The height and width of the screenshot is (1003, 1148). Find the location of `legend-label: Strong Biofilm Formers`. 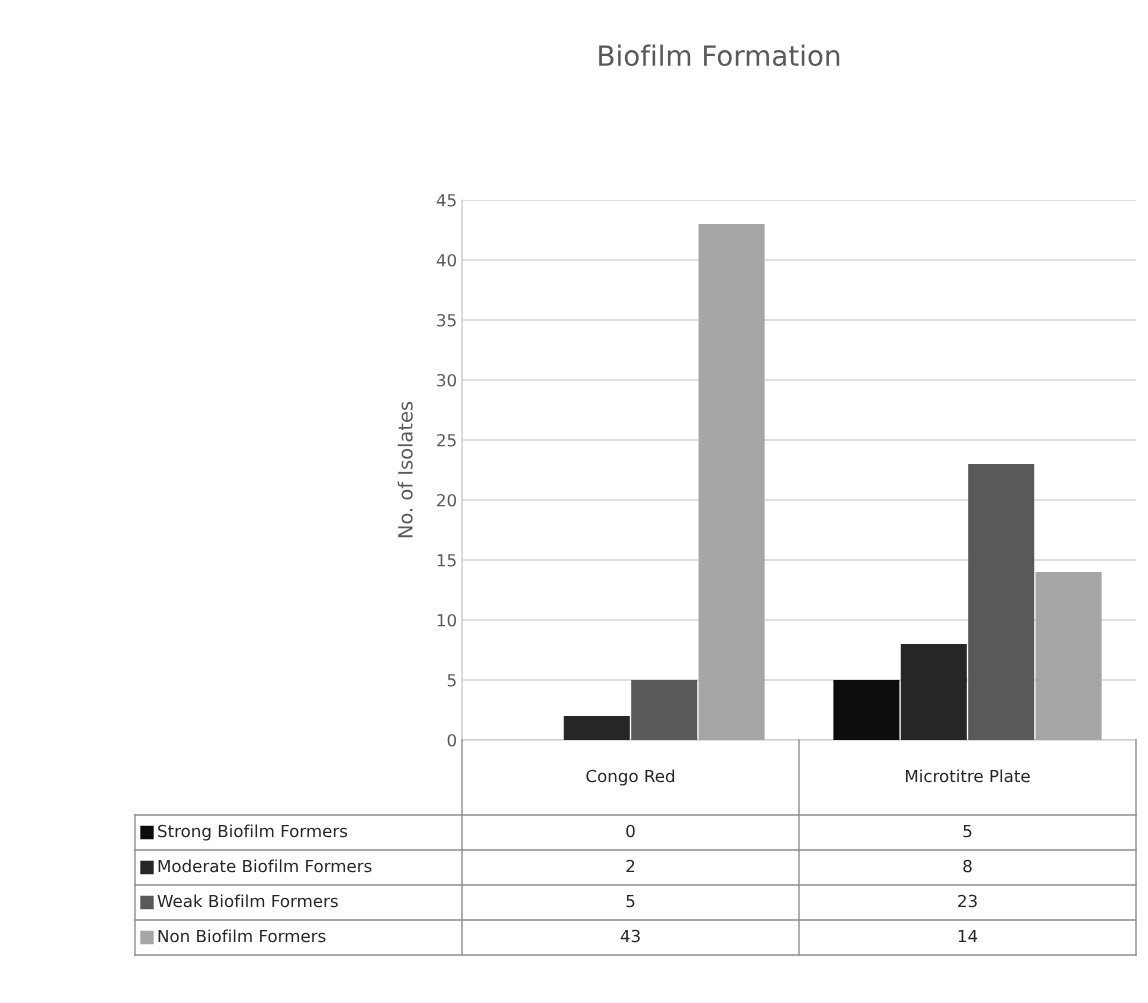

legend-label: Strong Biofilm Formers is located at coordinates (253, 832).